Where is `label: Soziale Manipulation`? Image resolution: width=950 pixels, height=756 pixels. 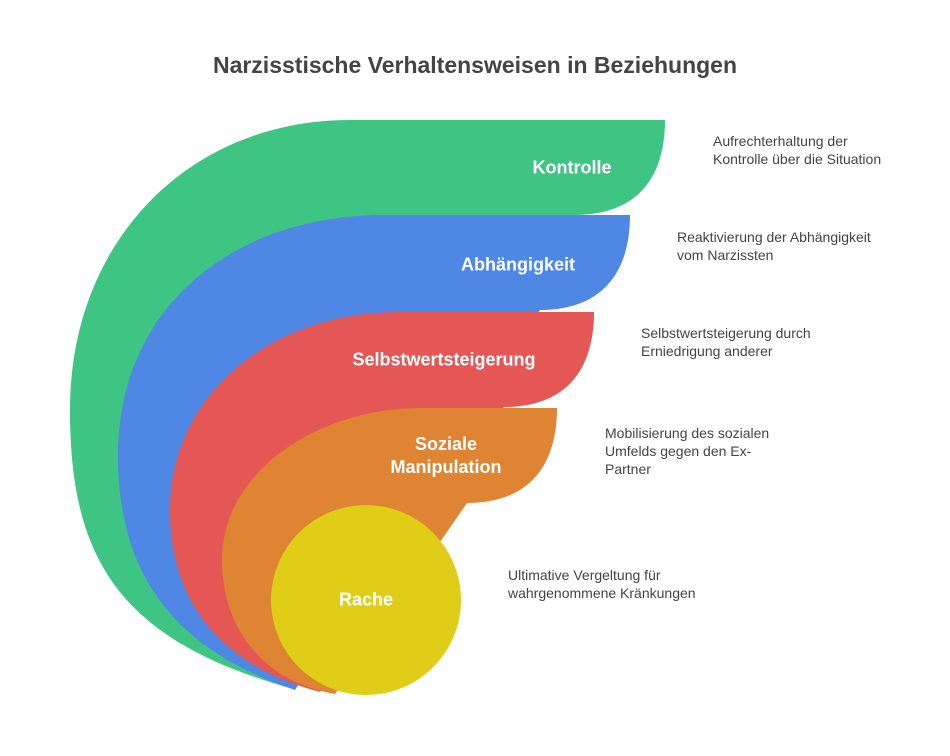
label: Soziale Manipulation is located at coordinates (446, 455).